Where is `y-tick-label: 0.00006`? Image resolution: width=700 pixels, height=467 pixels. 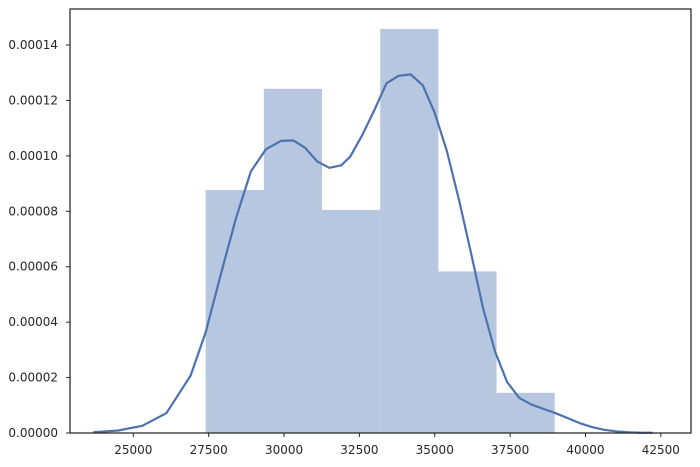
y-tick-label: 0.00006 is located at coordinates (33, 267).